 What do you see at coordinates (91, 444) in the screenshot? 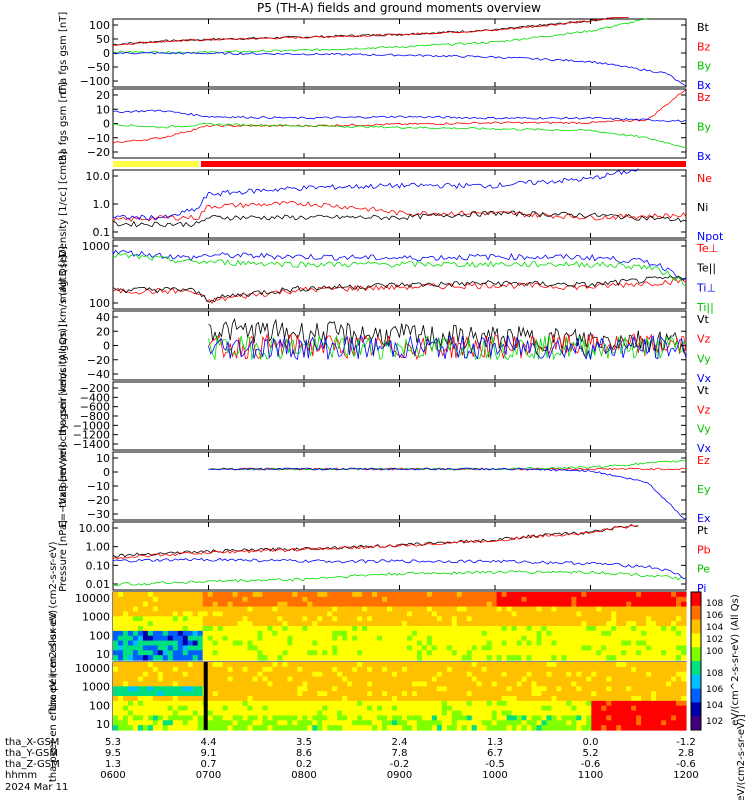
I see `y-tick-label: −1400` at bounding box center [91, 444].